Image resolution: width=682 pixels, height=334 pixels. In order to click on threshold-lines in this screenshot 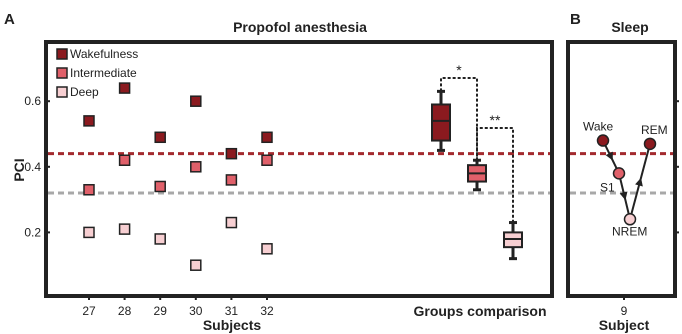, I will do `click(360, 173)`.